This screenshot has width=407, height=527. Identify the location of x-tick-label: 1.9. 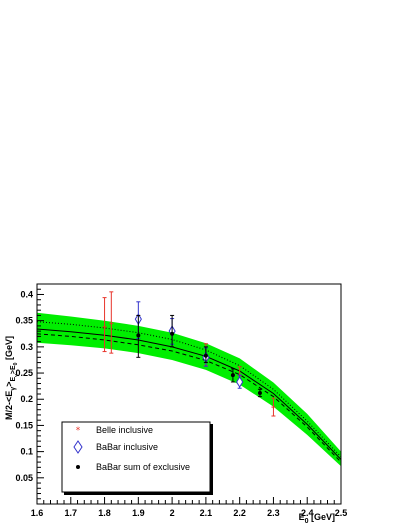
(138, 513).